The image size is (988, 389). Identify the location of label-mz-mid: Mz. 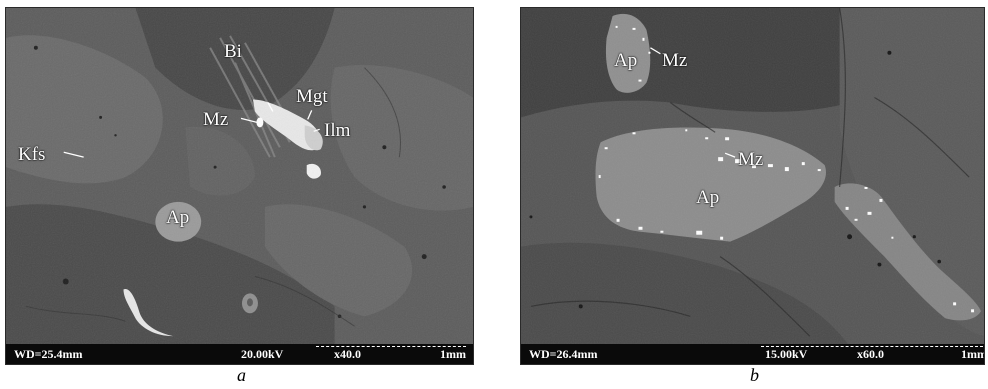
(751, 159).